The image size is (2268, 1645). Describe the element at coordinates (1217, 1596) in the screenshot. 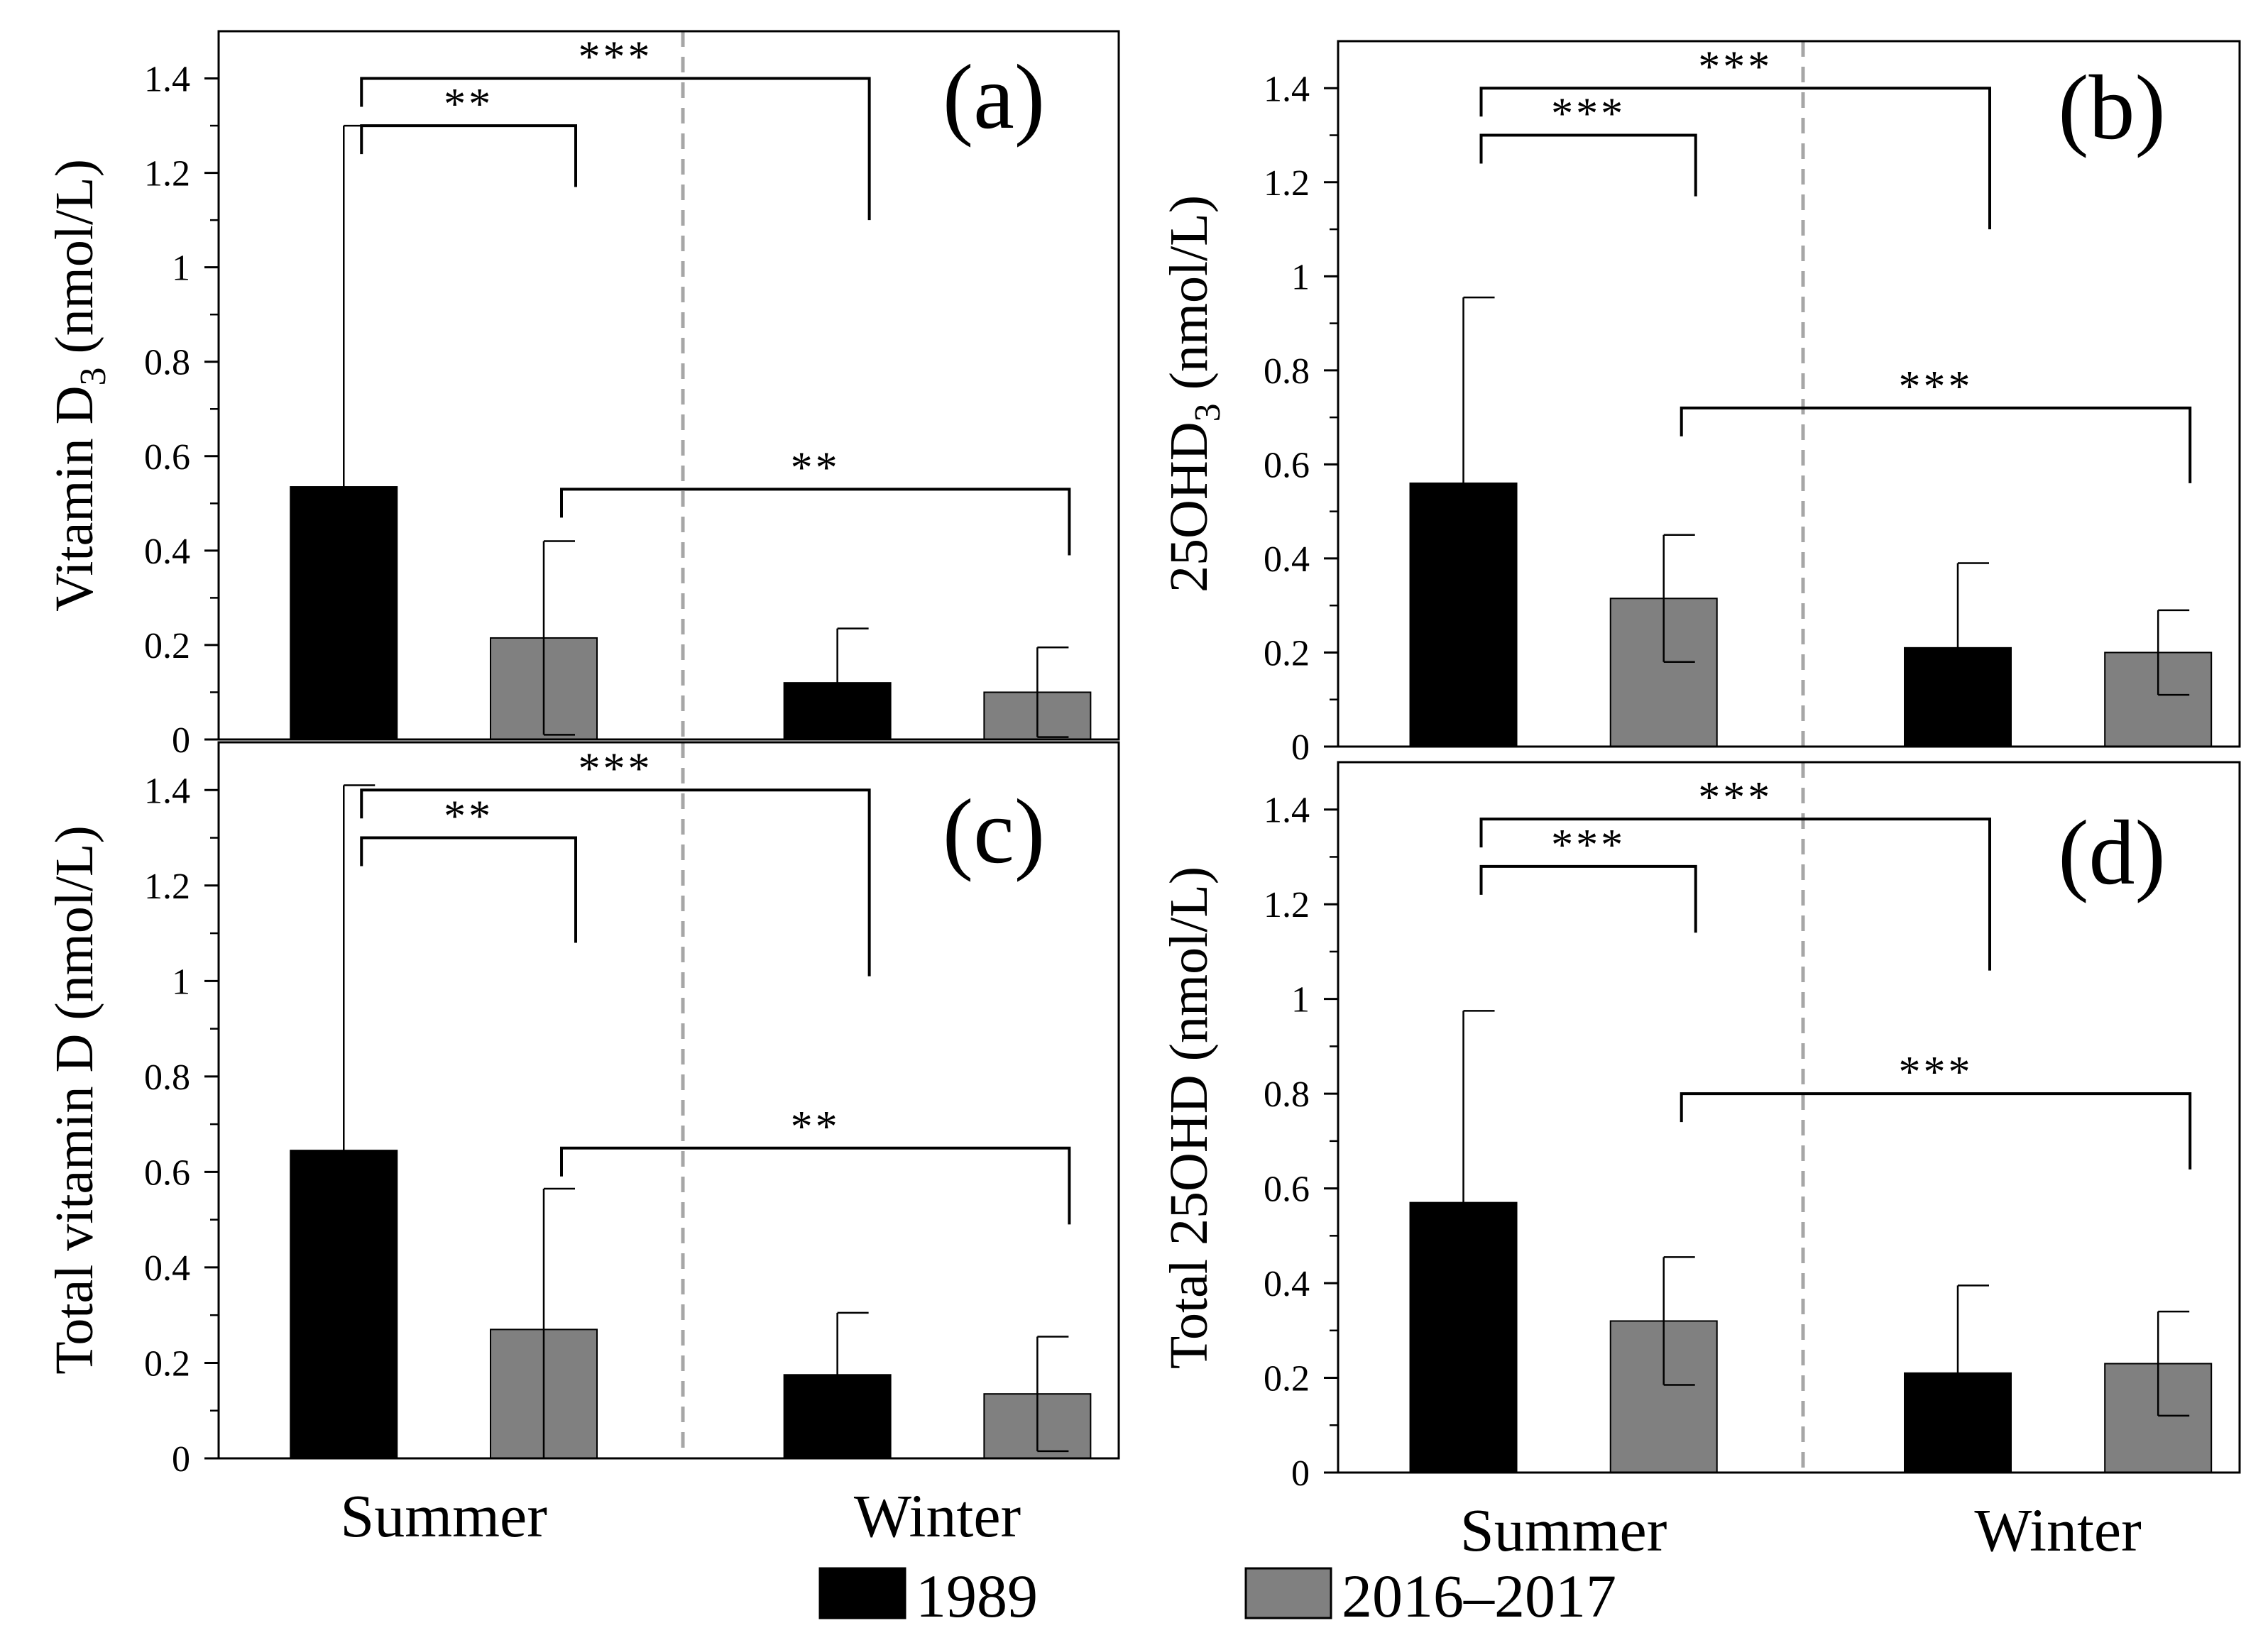

I see `legend: 1989 2016–2017` at that location.